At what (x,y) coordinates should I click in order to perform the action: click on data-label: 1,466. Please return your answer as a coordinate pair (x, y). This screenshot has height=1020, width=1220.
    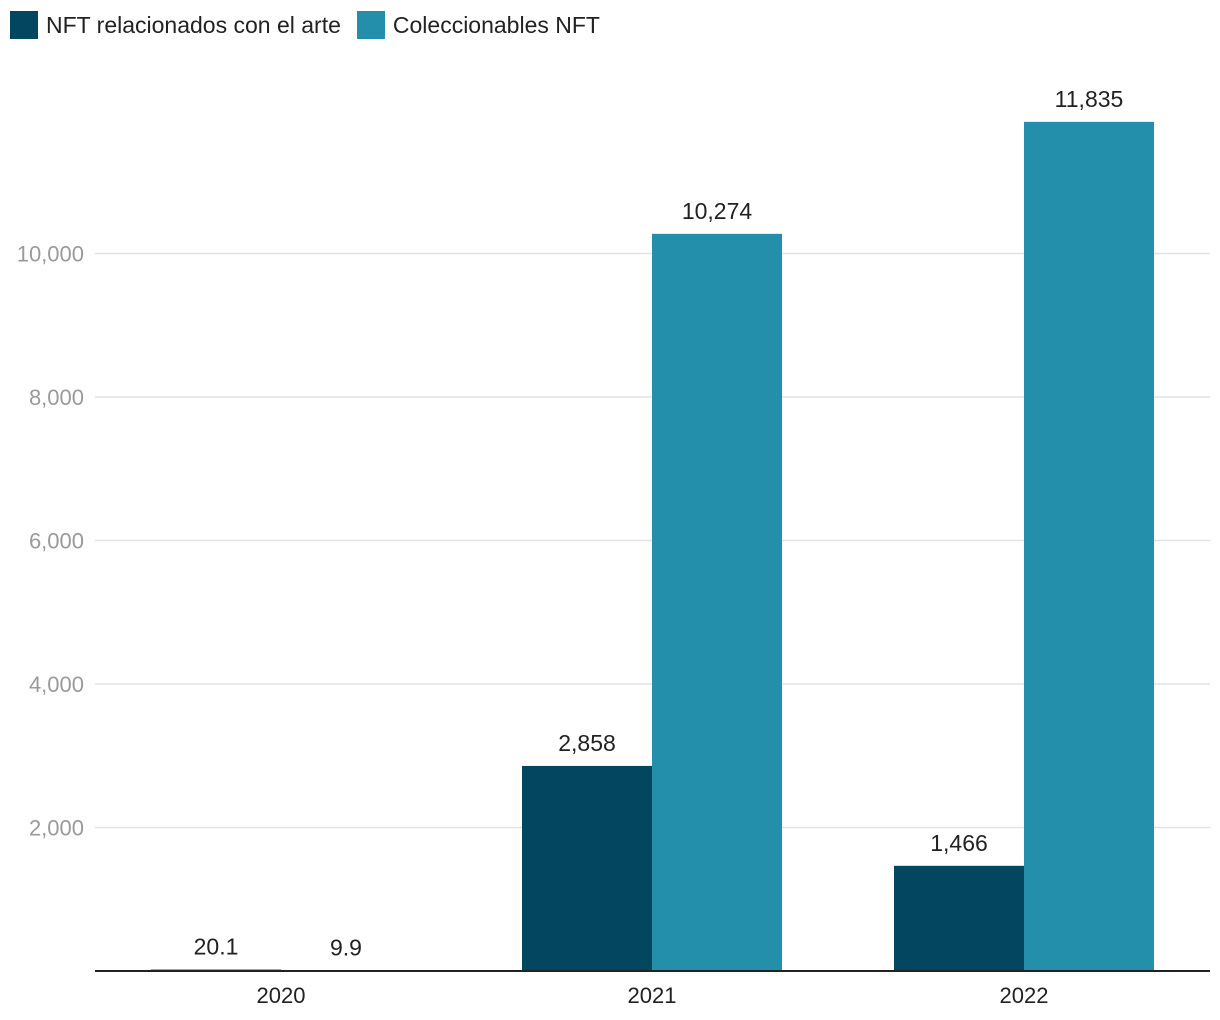
    Looking at the image, I should click on (959, 843).